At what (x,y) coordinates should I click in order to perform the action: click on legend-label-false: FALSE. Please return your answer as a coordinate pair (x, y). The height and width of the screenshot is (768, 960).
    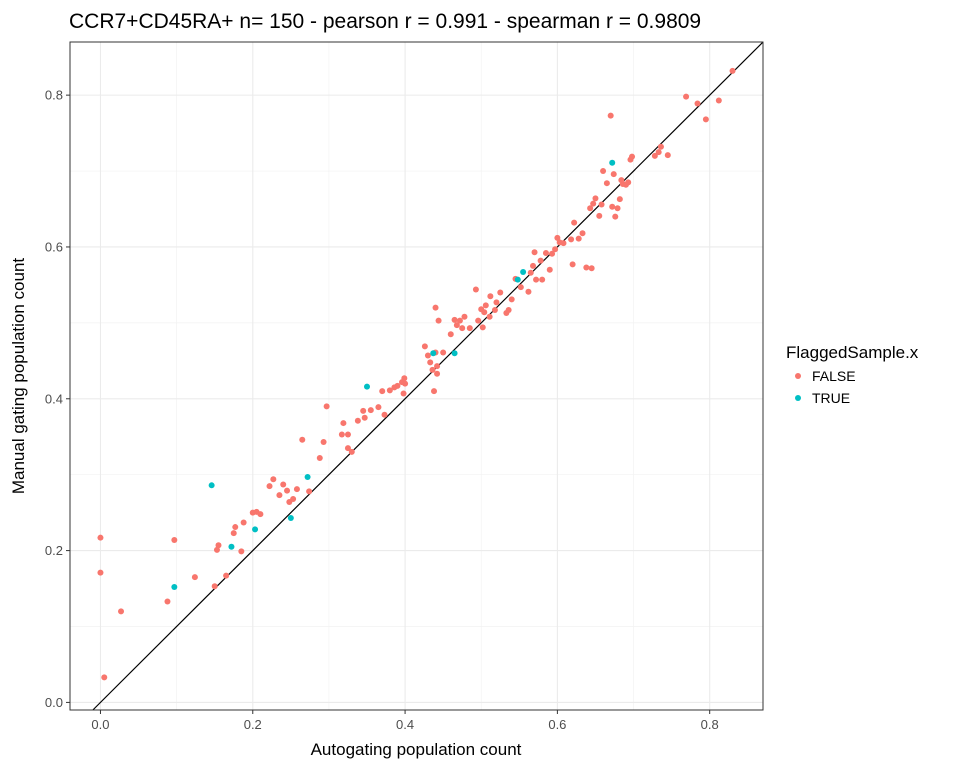
    Looking at the image, I should click on (834, 376).